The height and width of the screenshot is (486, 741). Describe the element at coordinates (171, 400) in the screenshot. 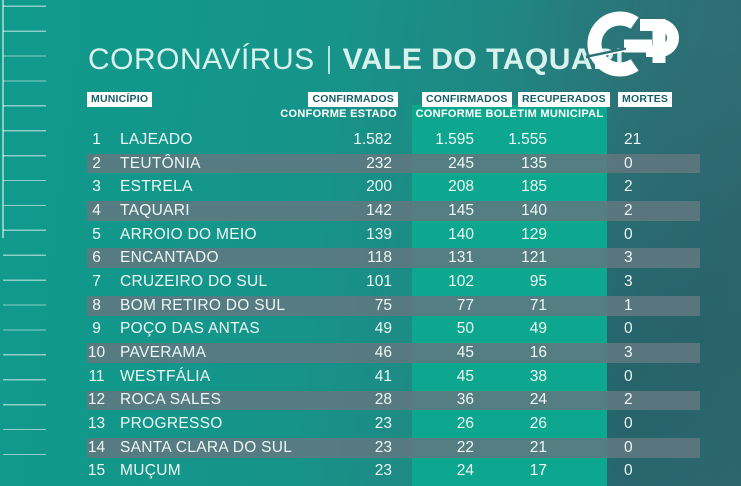

I see `row-municipality: ROCA SALES` at that location.